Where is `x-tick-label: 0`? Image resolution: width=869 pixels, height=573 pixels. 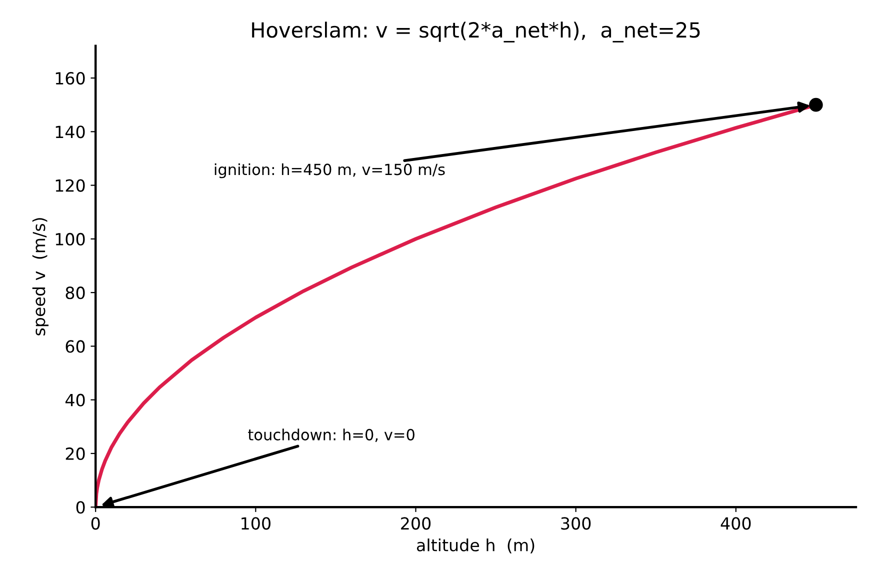
x-tick-label: 0 is located at coordinates (95, 523).